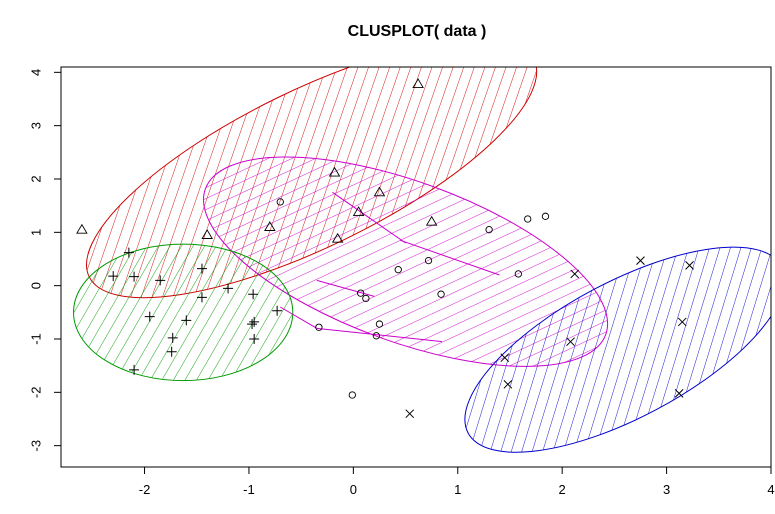 The width and height of the screenshot is (775, 514). What do you see at coordinates (417, 31) in the screenshot?
I see `chart-title: CLUSPLOT( data )` at bounding box center [417, 31].